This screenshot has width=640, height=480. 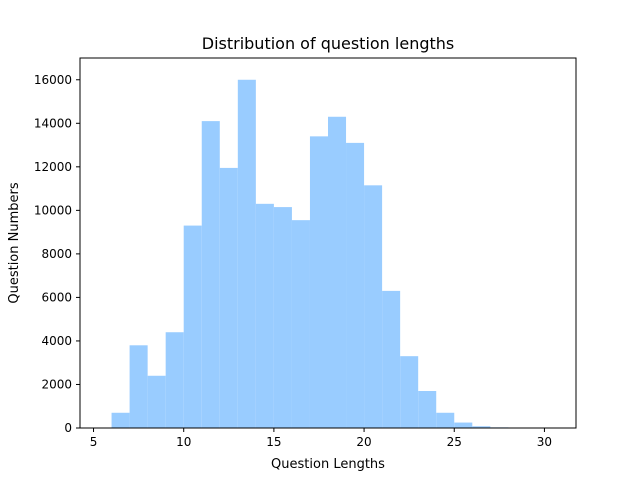 What do you see at coordinates (363, 442) in the screenshot?
I see `x-tick-label-3: 20` at bounding box center [363, 442].